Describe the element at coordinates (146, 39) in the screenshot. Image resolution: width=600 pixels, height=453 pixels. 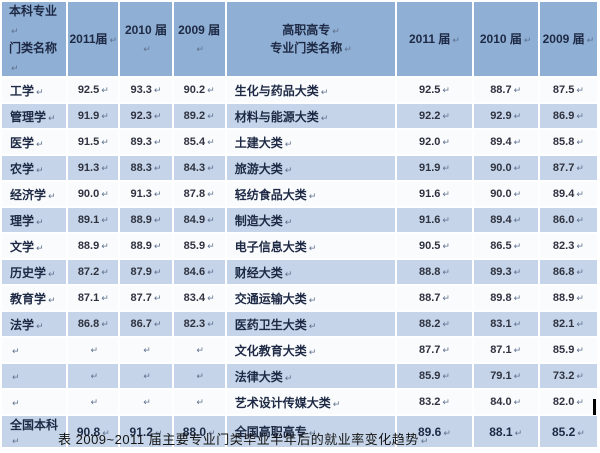
I see `header-bk-year-2010: 2010 届 ↵` at that location.